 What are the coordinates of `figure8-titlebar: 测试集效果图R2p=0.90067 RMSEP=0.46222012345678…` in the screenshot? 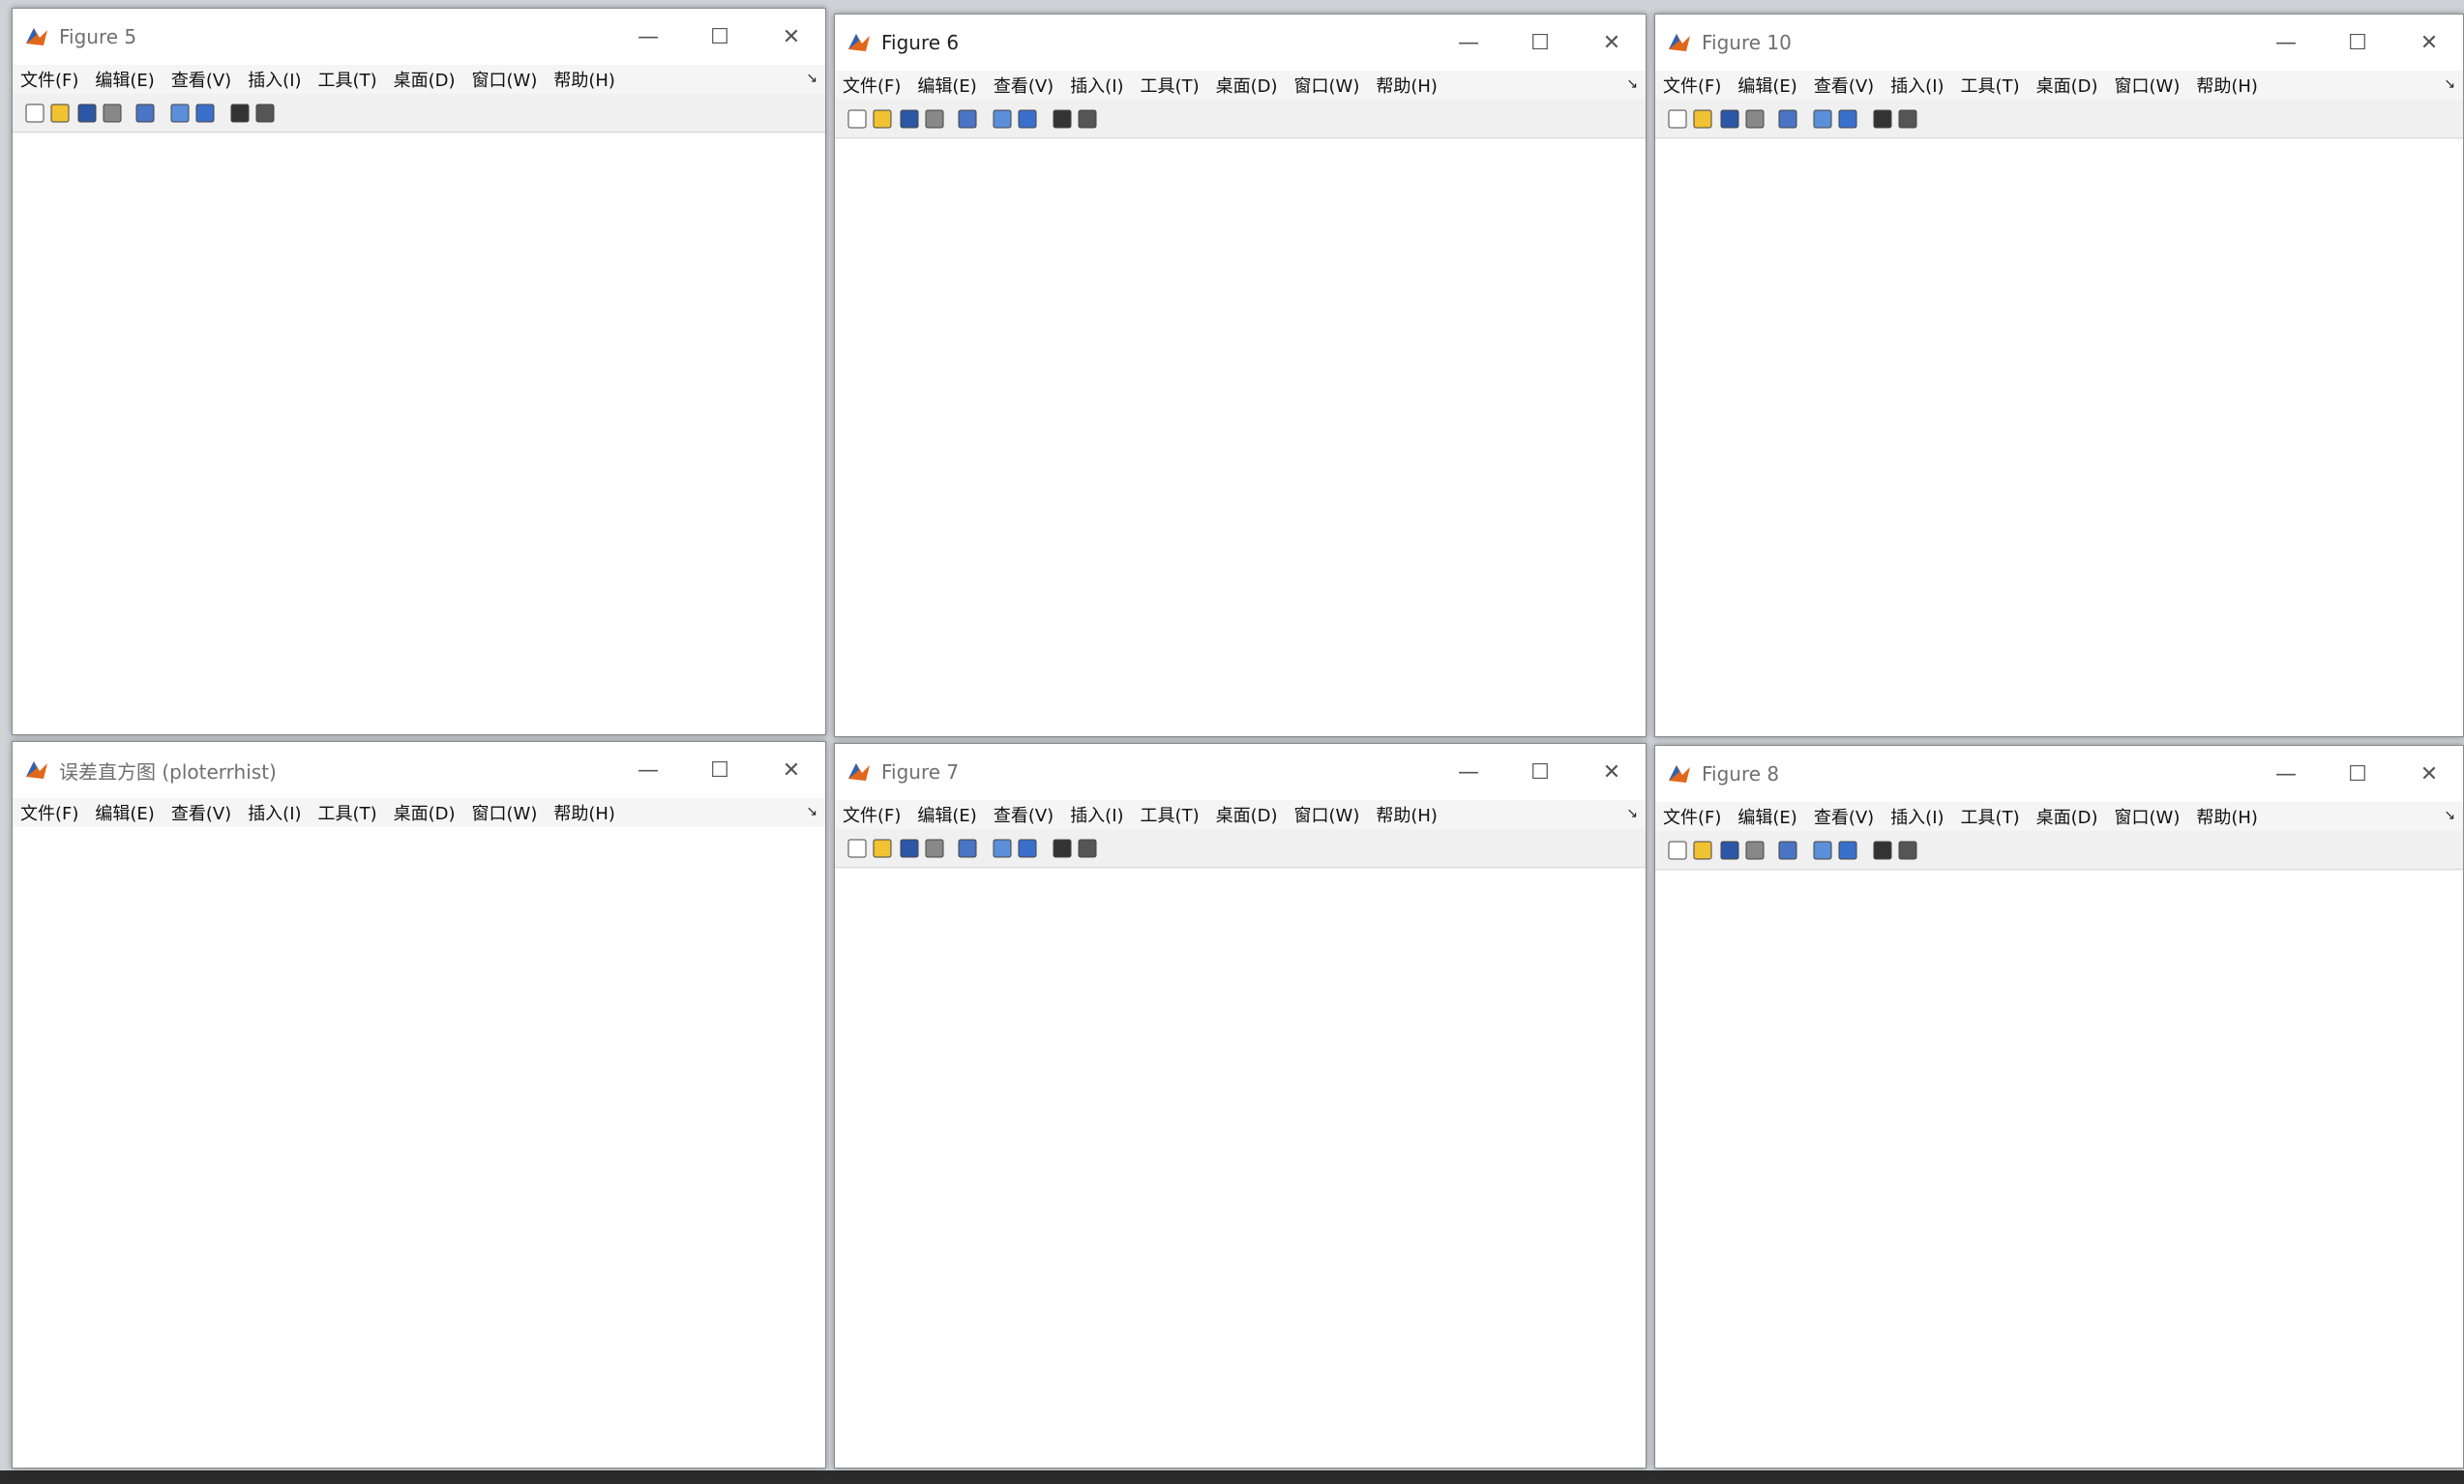 It's located at (2059, 1050).